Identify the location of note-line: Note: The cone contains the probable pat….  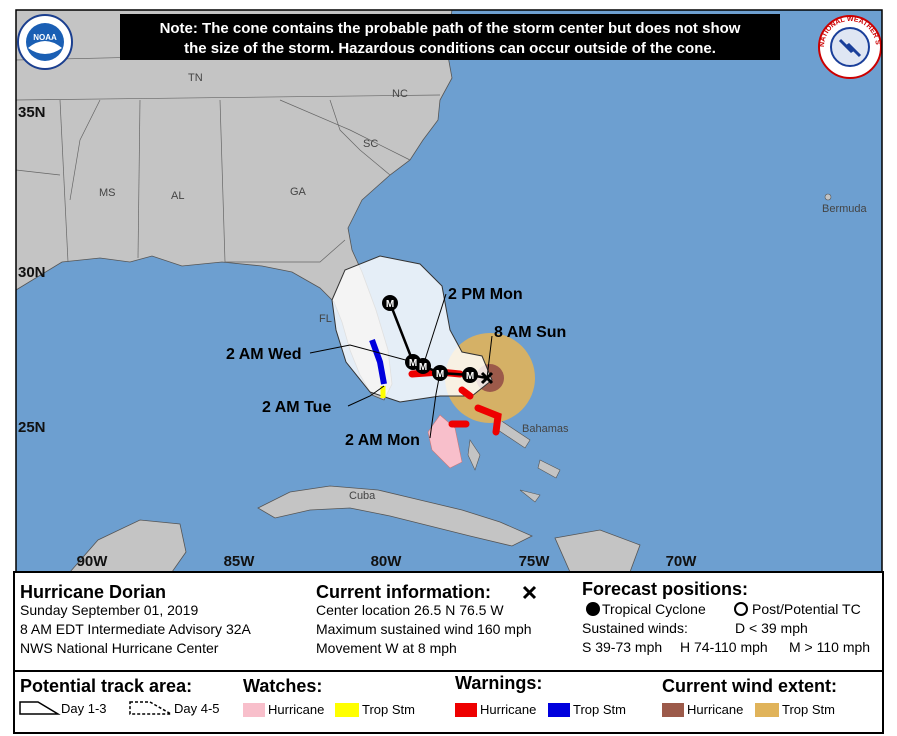
(450, 28).